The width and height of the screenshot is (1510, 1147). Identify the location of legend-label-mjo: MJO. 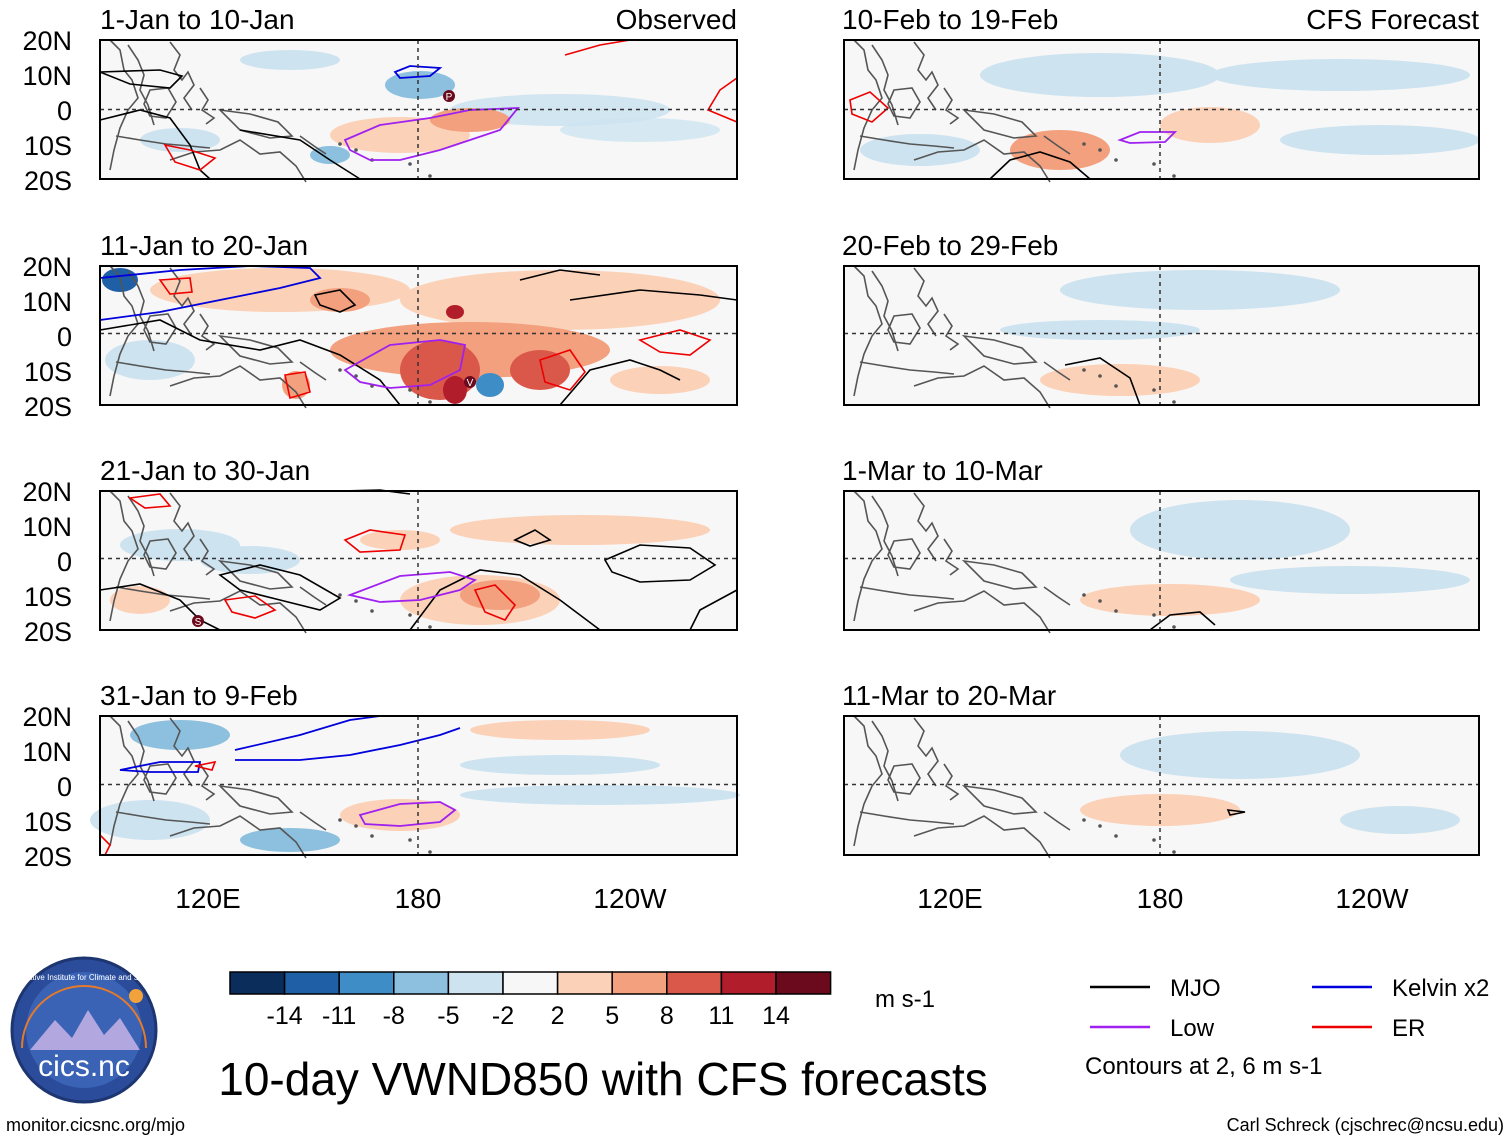
(1195, 988).